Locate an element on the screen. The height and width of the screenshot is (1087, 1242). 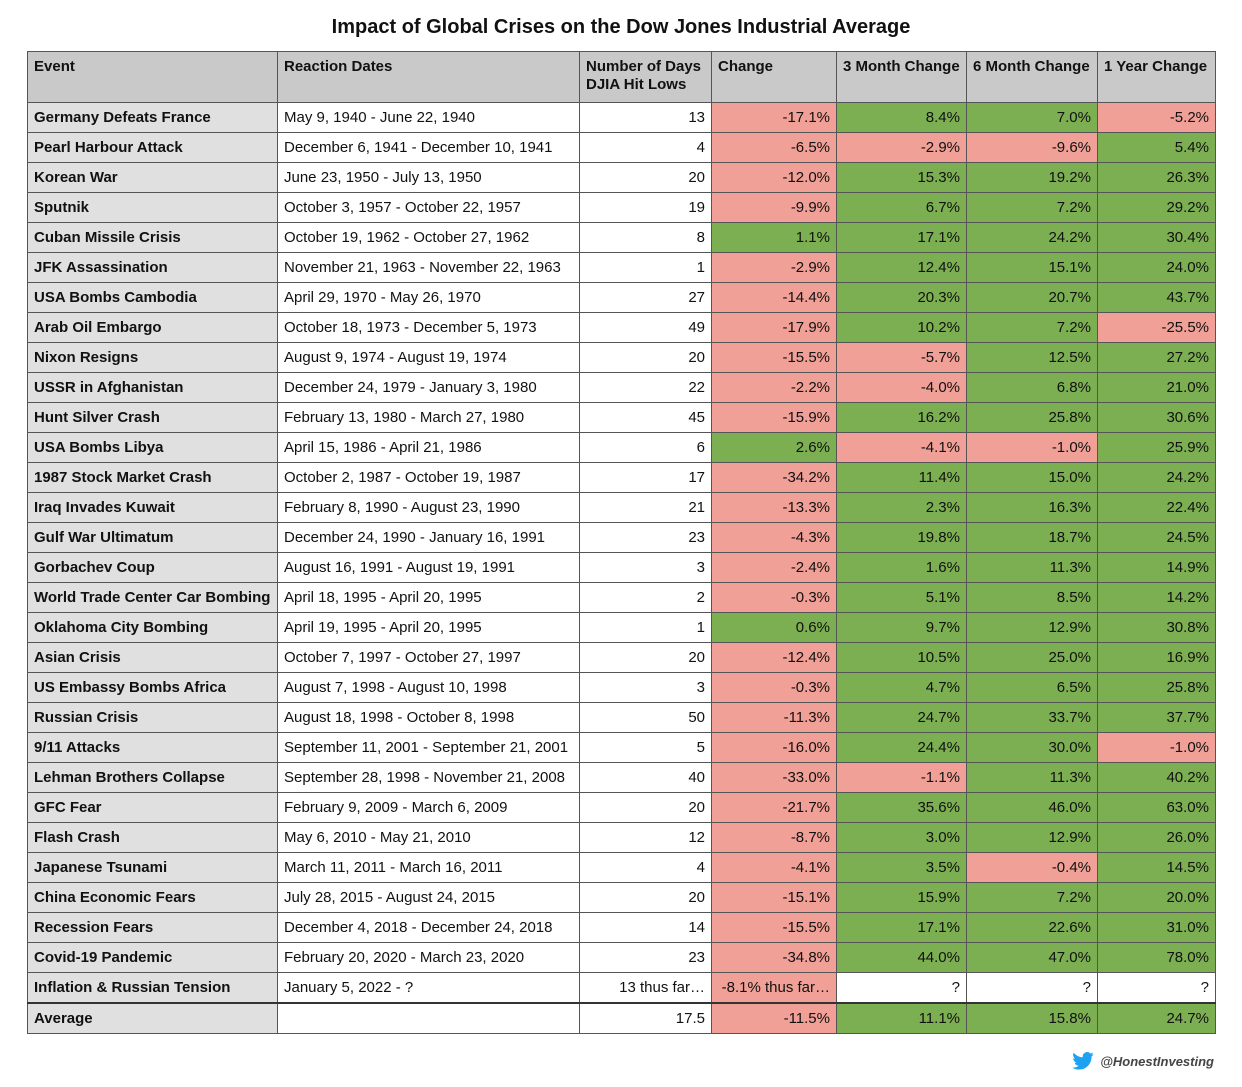
table-cell: 26.3% is located at coordinates (1156, 177).